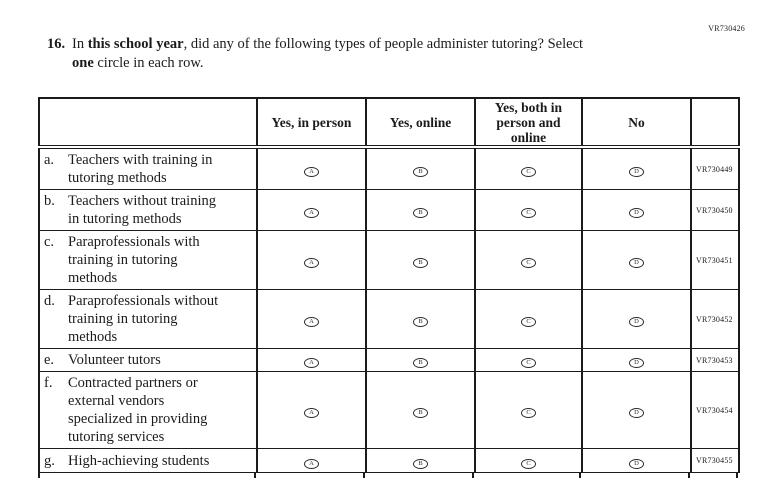 The image size is (775, 478). Describe the element at coordinates (715, 168) in the screenshot. I see `row-vr-code: VR730449` at that location.